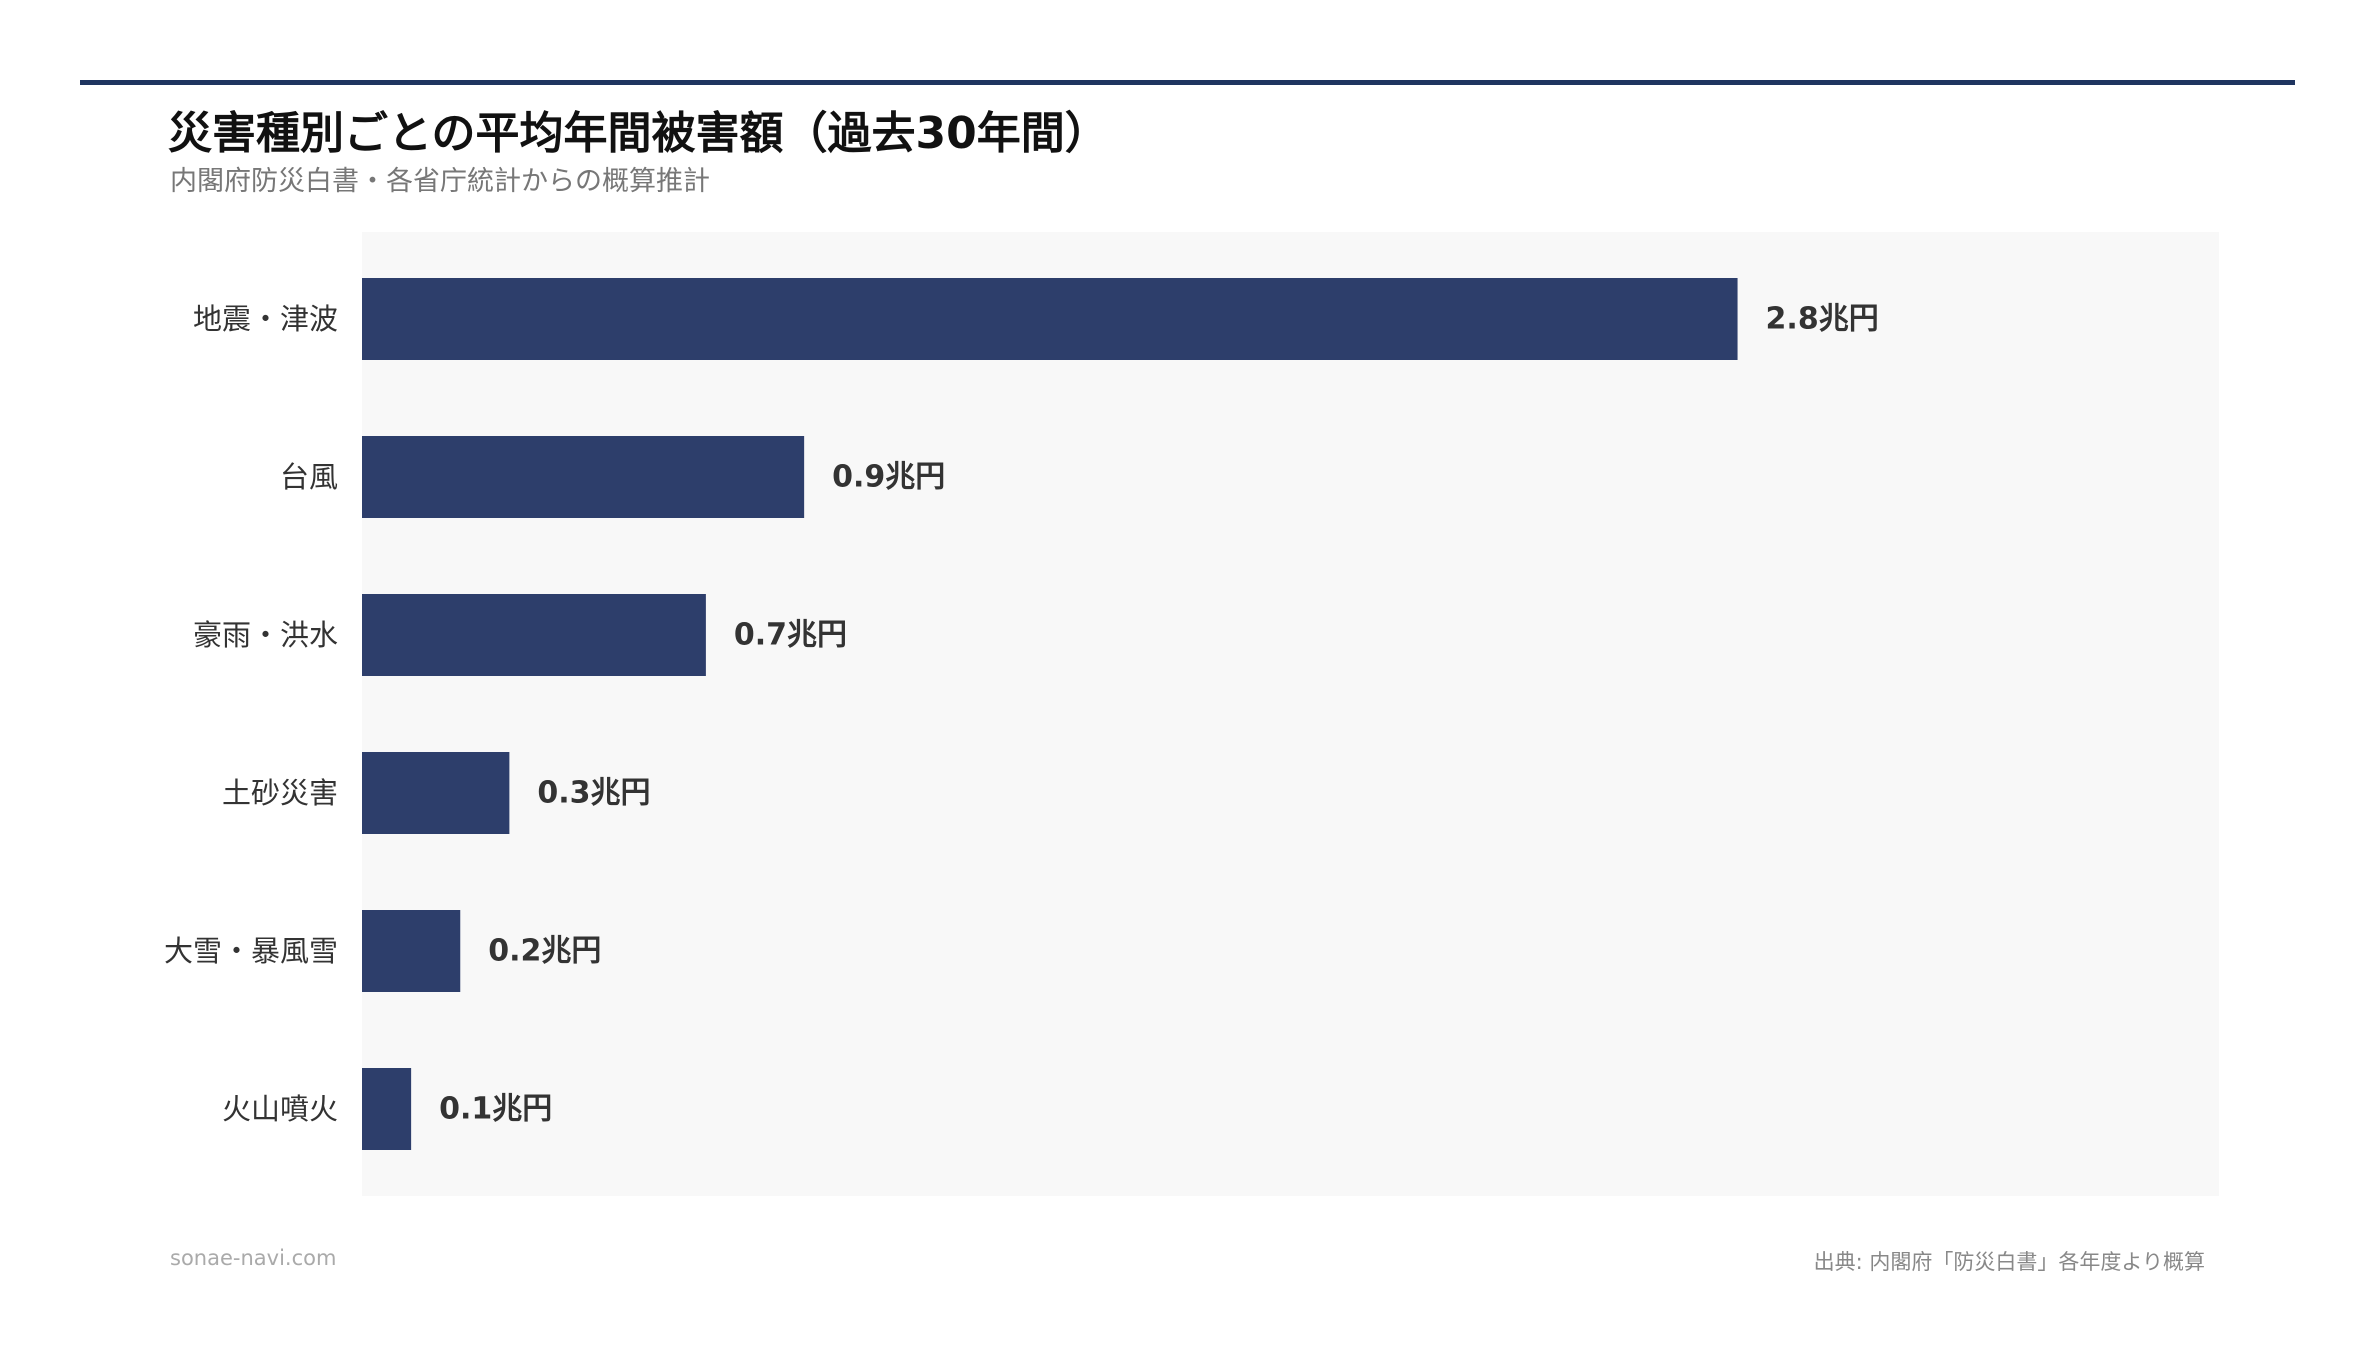 The width and height of the screenshot is (2360, 1347). I want to click on value-label-5: 0.1兆円, so click(495, 1109).